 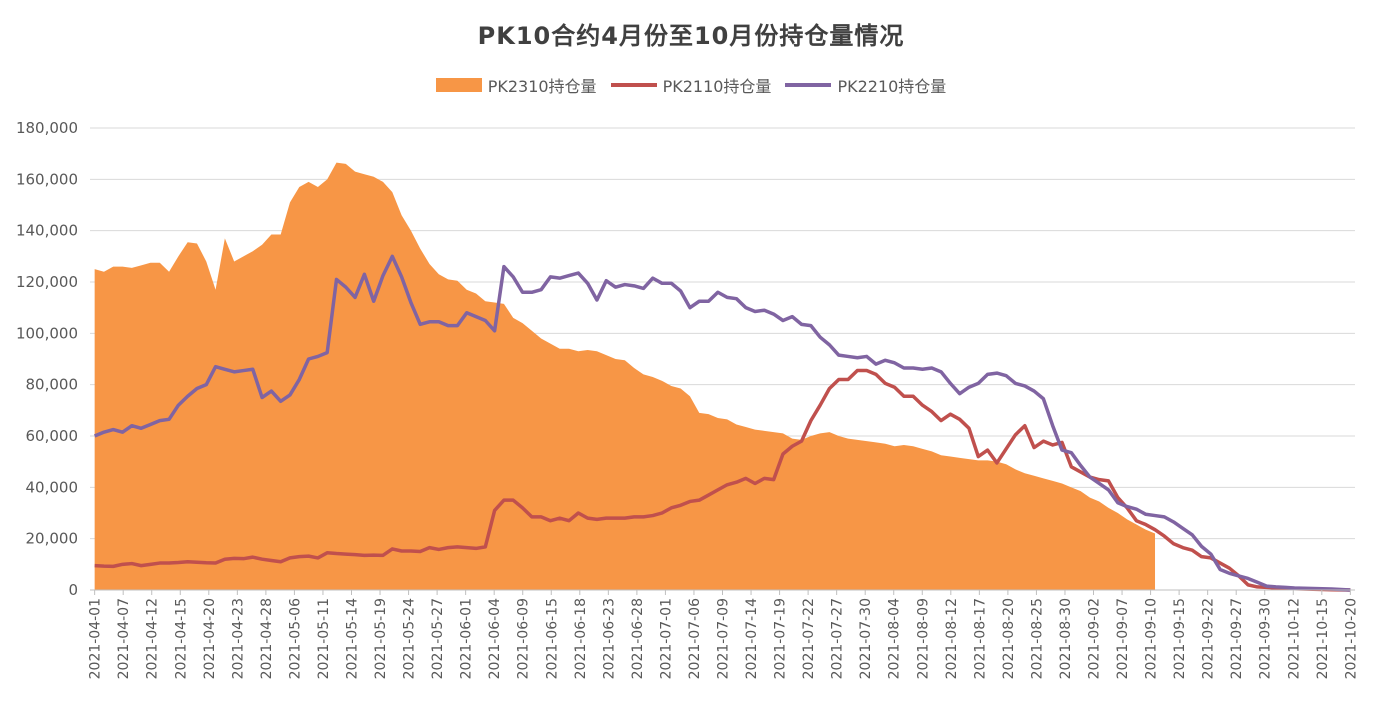 I want to click on x-tick-label: 2021-10-20, so click(x=1351, y=638).